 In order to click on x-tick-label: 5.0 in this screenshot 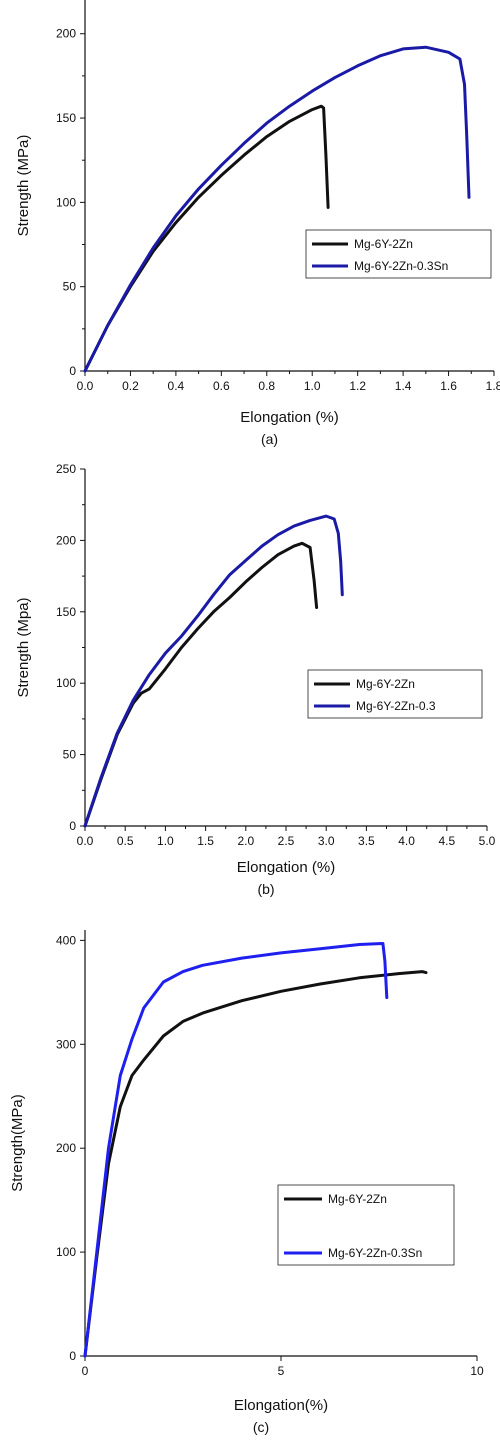, I will do `click(487, 841)`.